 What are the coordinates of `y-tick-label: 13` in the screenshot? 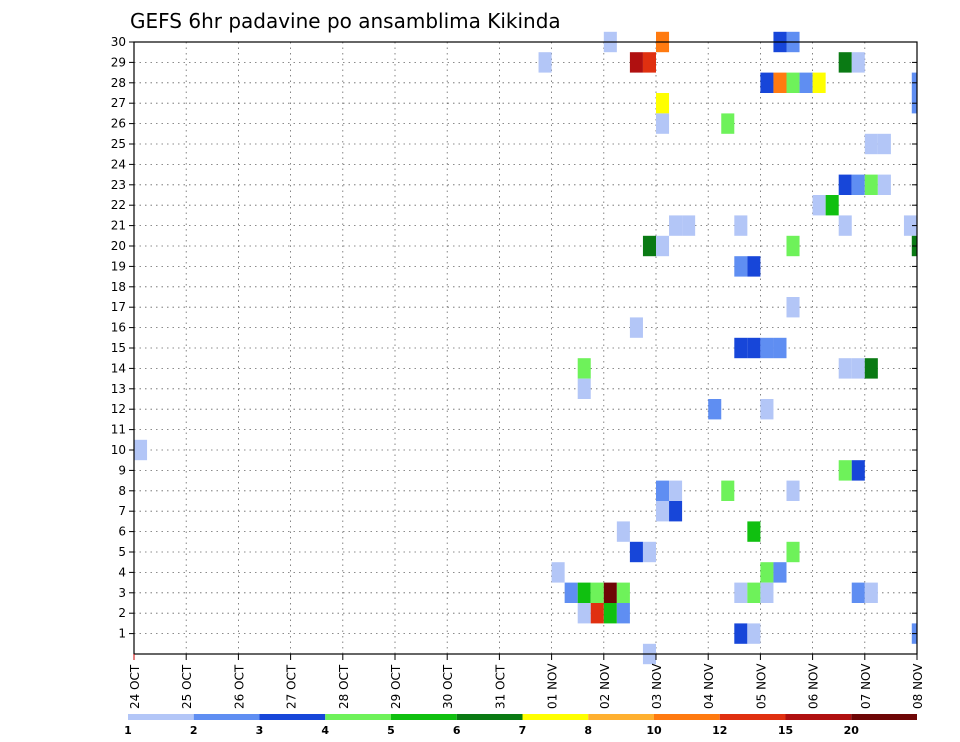 It's located at (118, 389).